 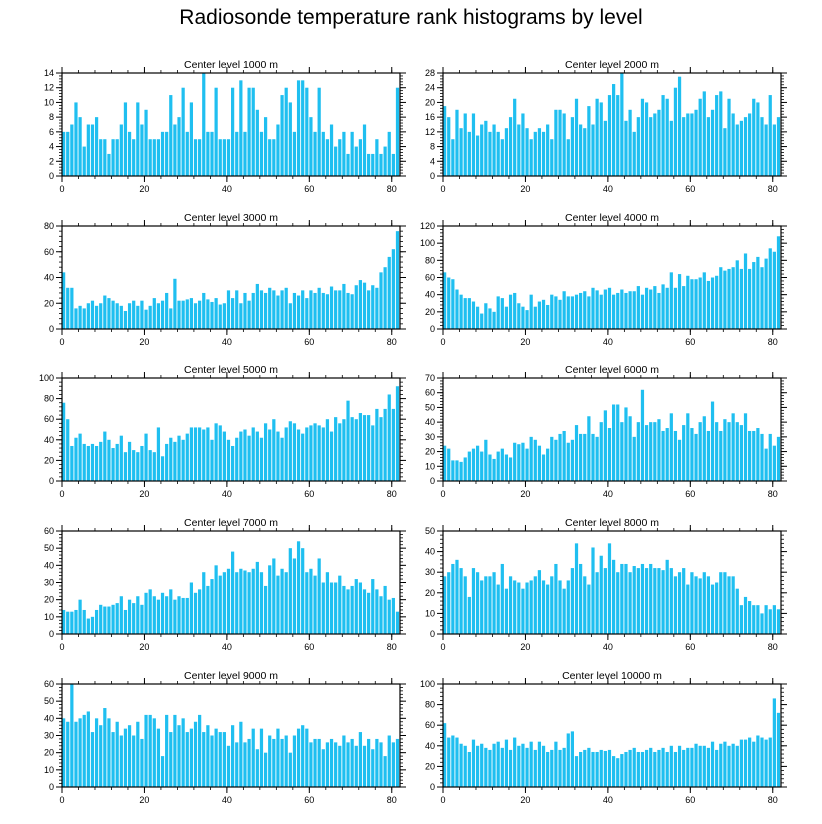 What do you see at coordinates (49, 102) in the screenshot?
I see `panel-0-y-tick-label: 10` at bounding box center [49, 102].